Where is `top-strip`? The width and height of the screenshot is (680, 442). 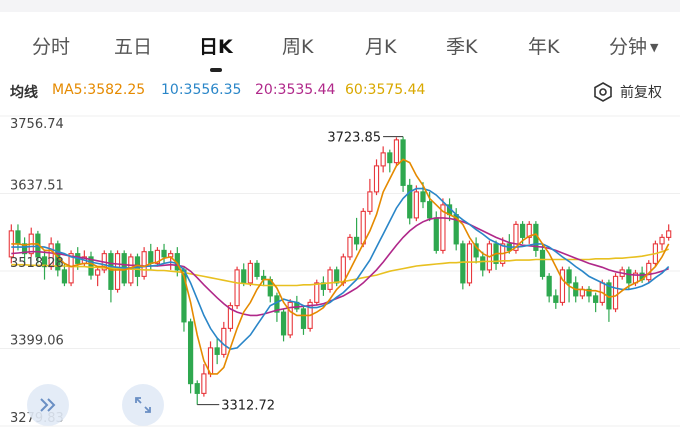
top-strip is located at coordinates (340, 6).